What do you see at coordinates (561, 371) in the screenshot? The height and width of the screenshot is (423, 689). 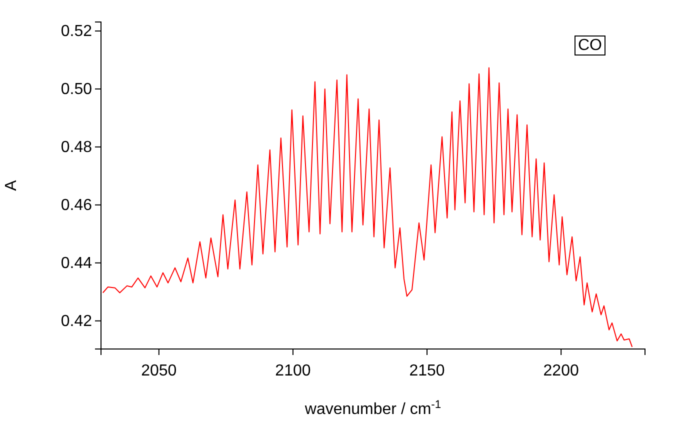 I see `x-tick-label: 2200` at bounding box center [561, 371].